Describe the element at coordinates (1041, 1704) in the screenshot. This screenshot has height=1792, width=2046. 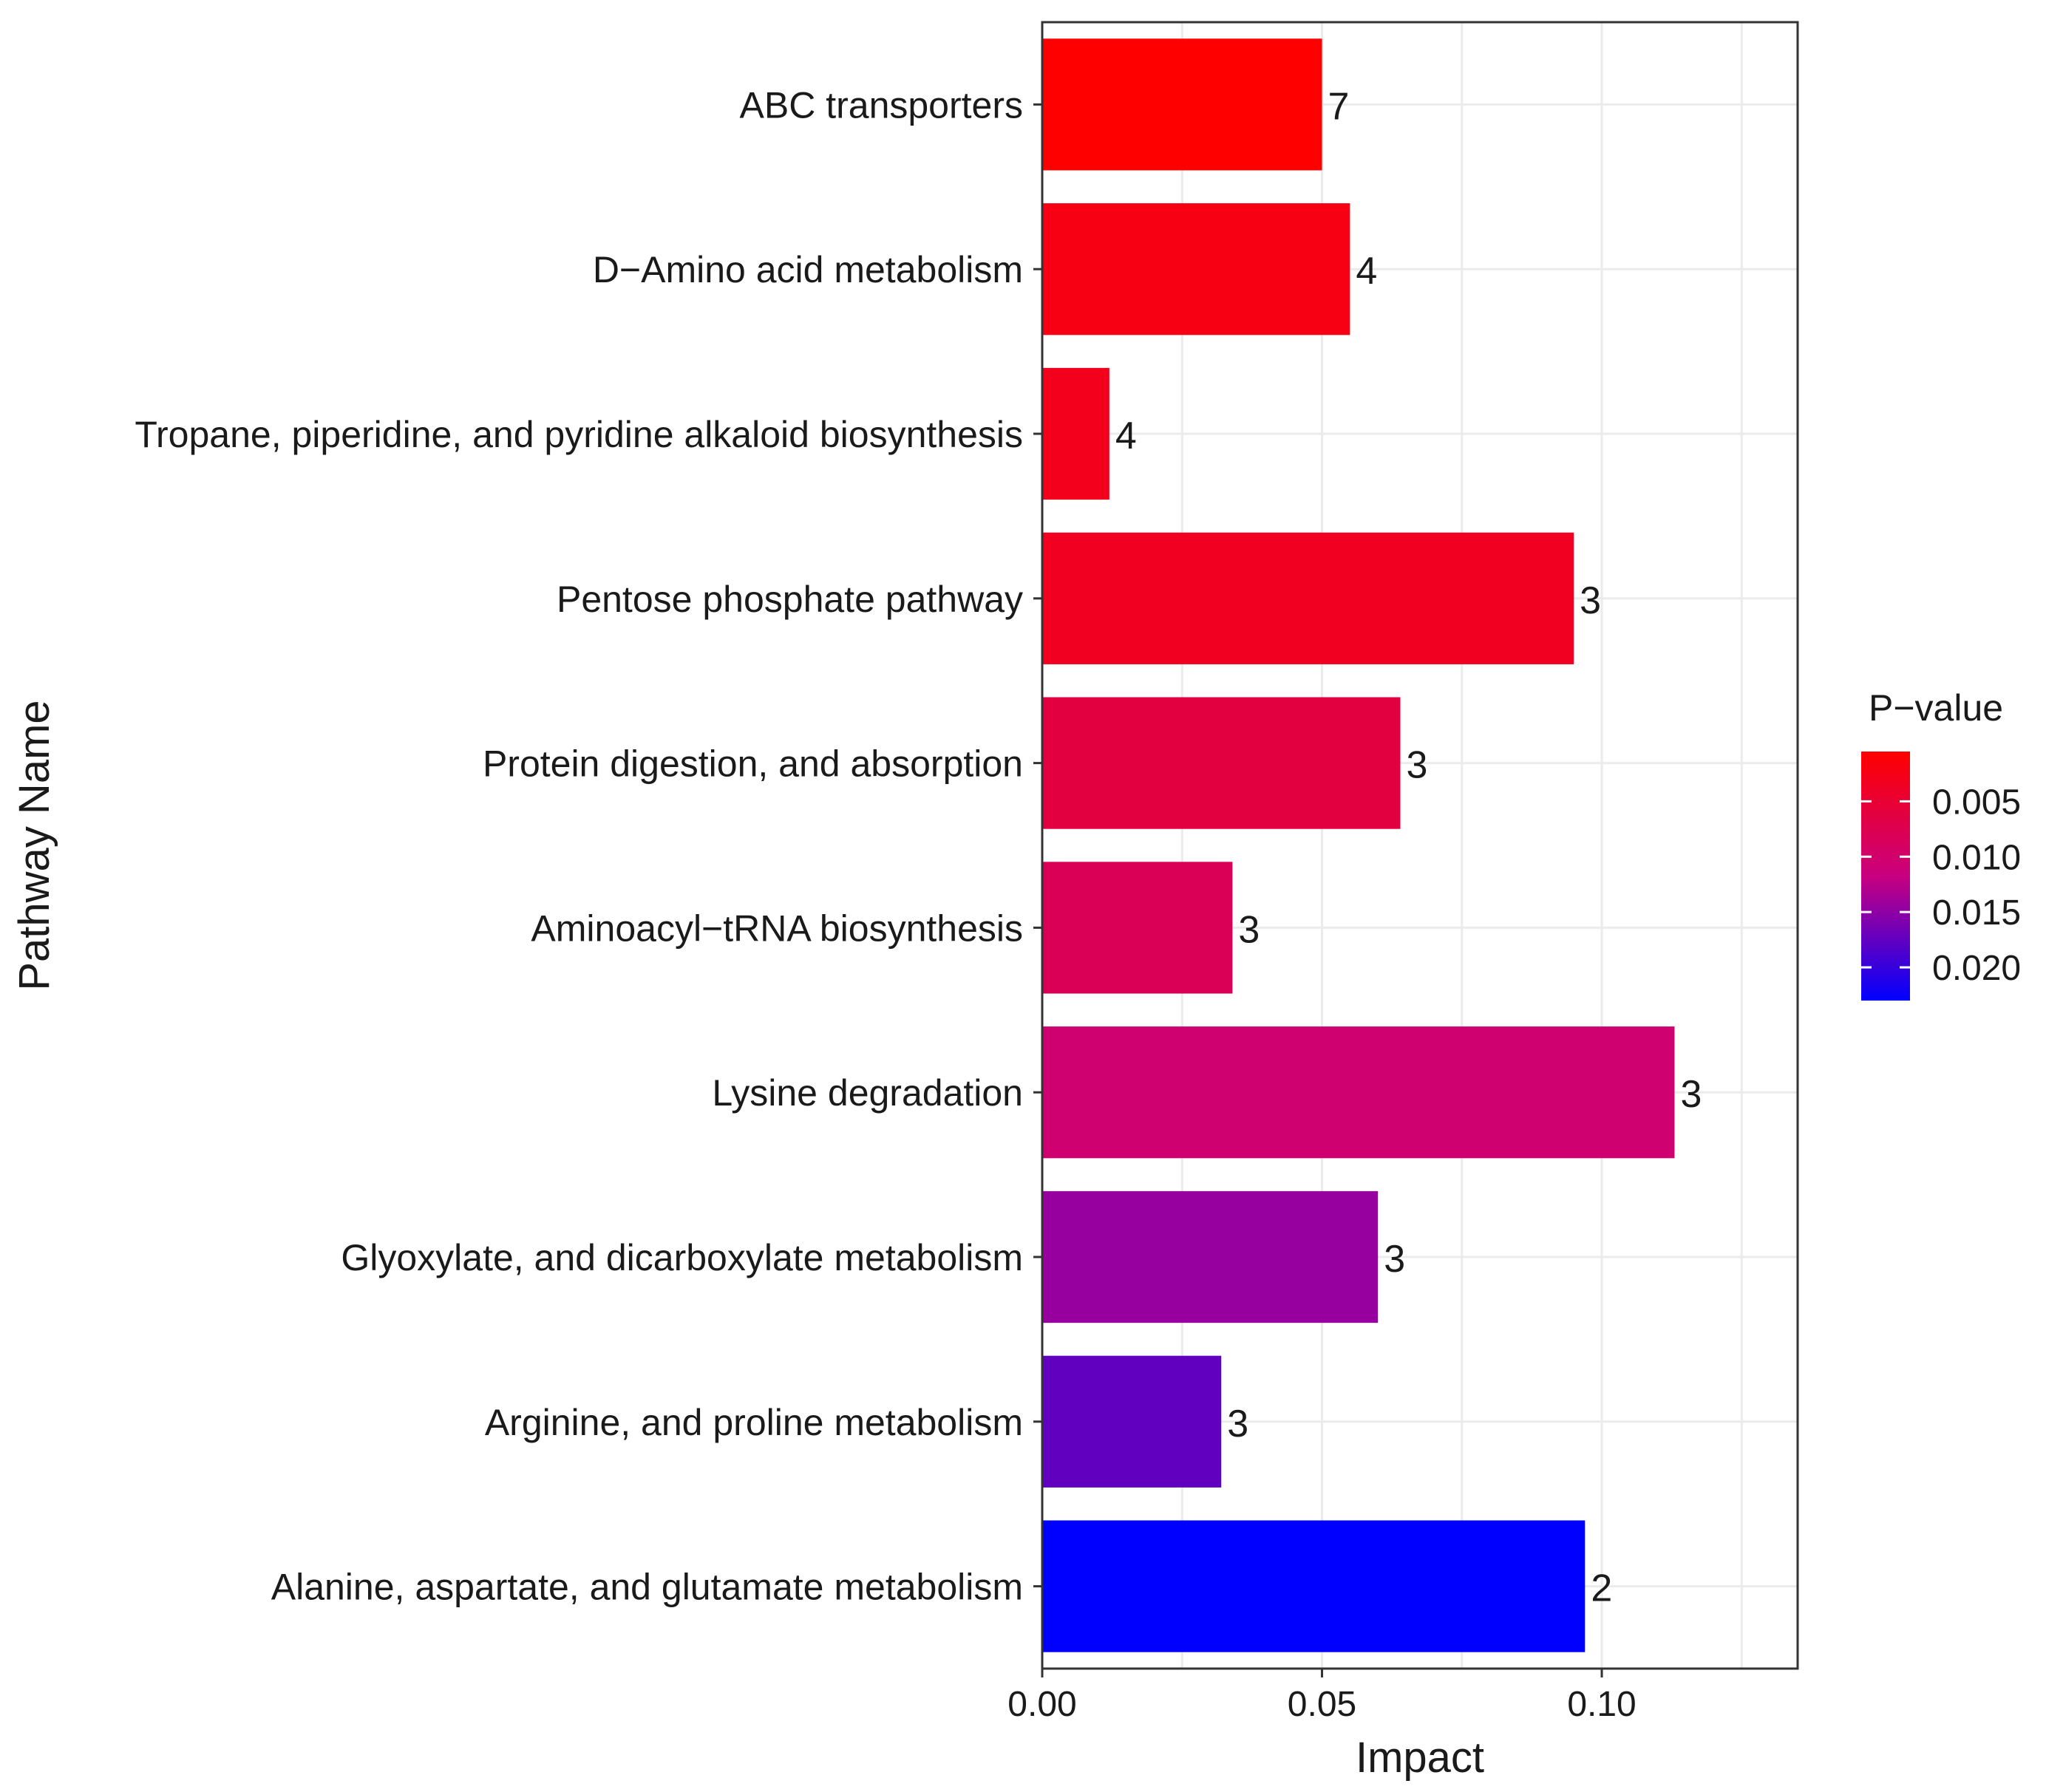
I see `x-tick-label: 0.00` at that location.